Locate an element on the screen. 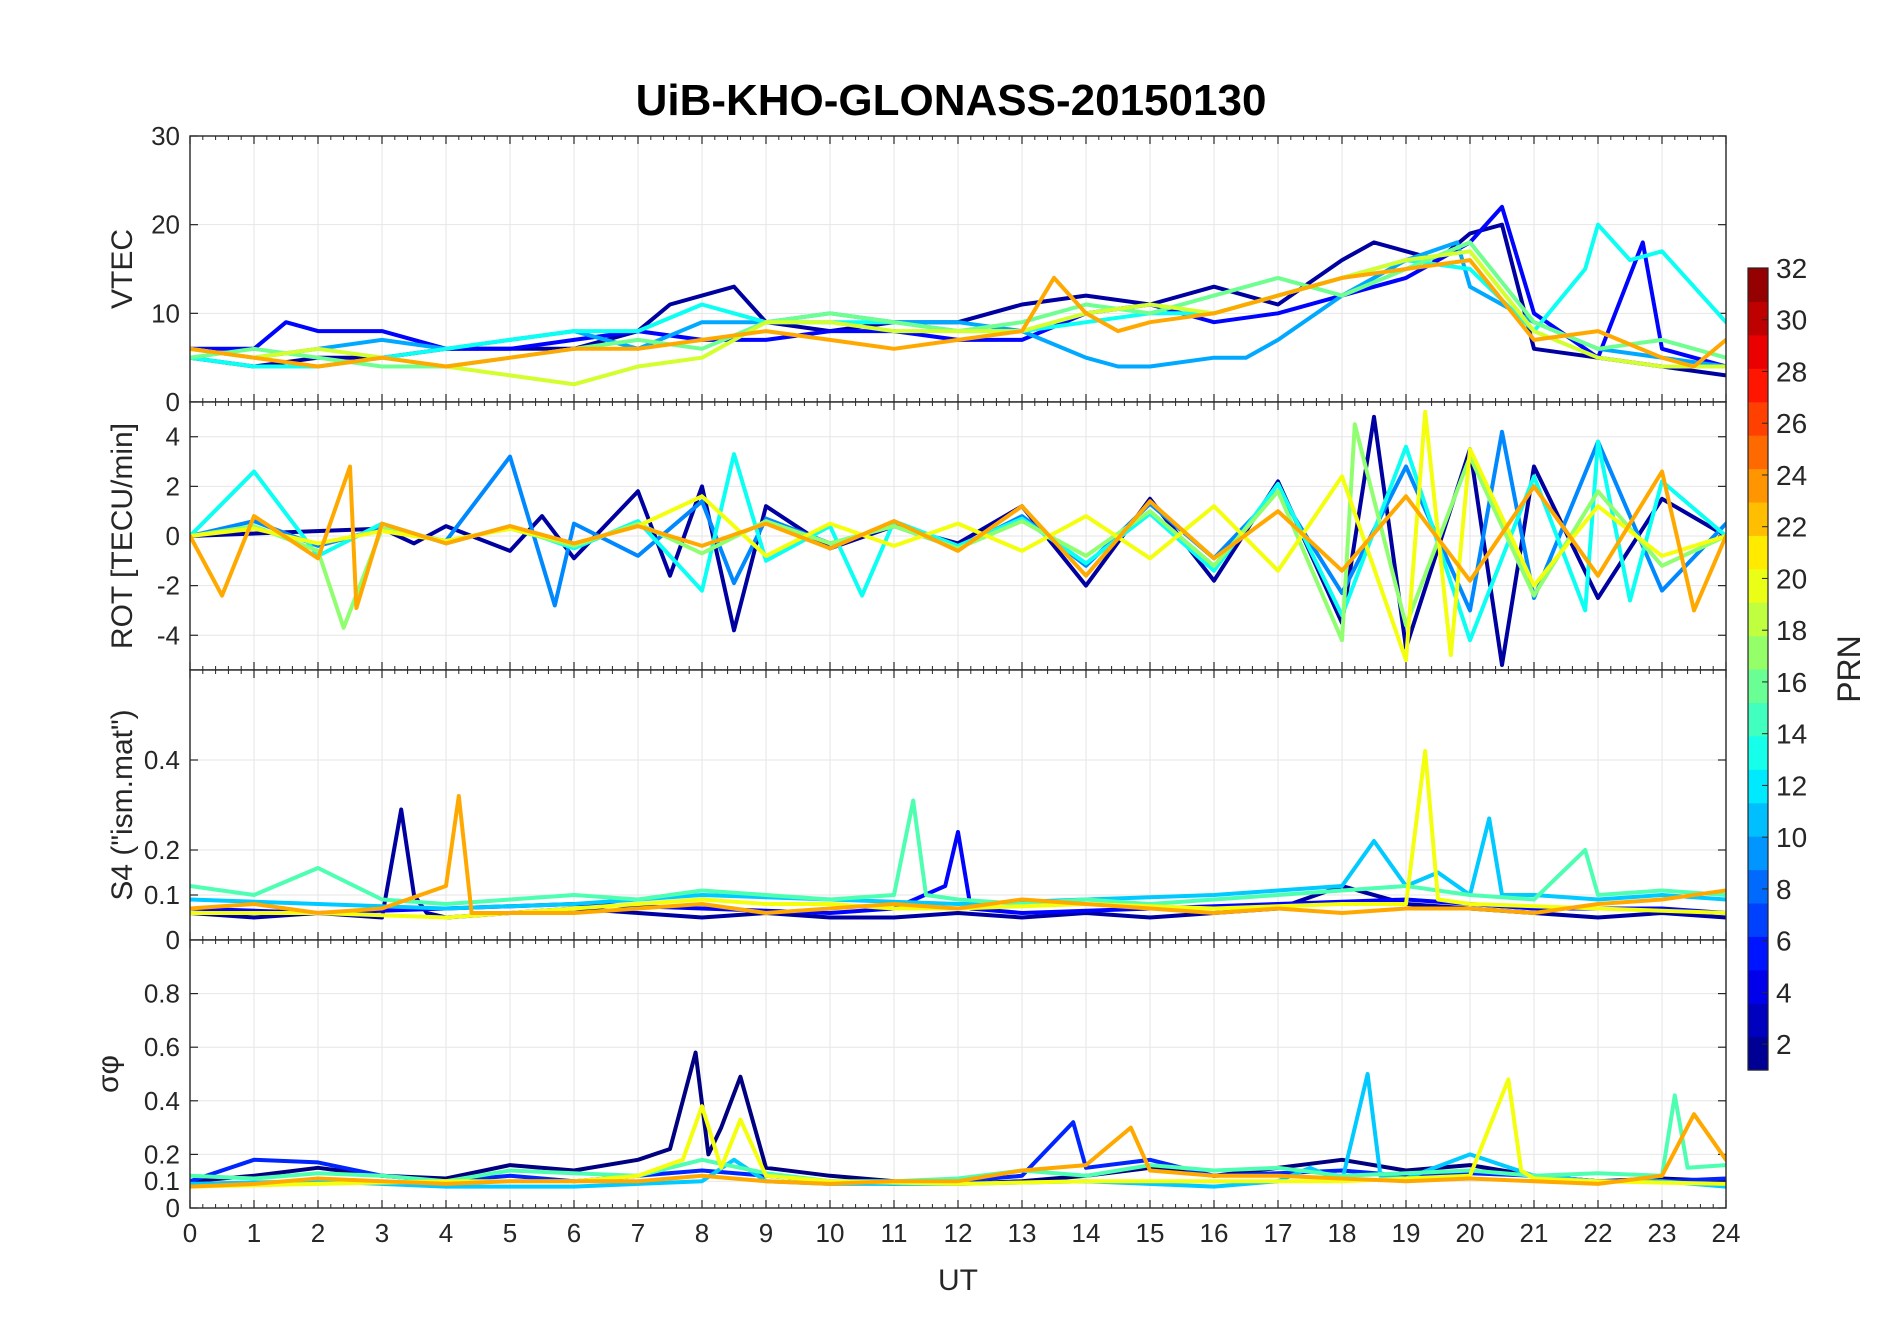 This screenshot has width=1902, height=1330. series-group-sigma is located at coordinates (958, 1119).